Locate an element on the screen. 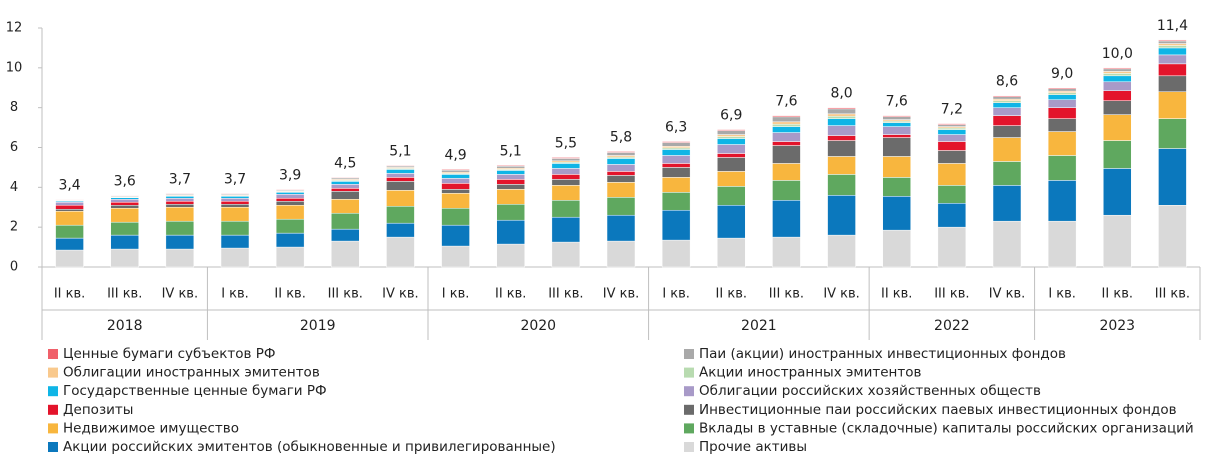  total-label: 8,0 is located at coordinates (841, 94).